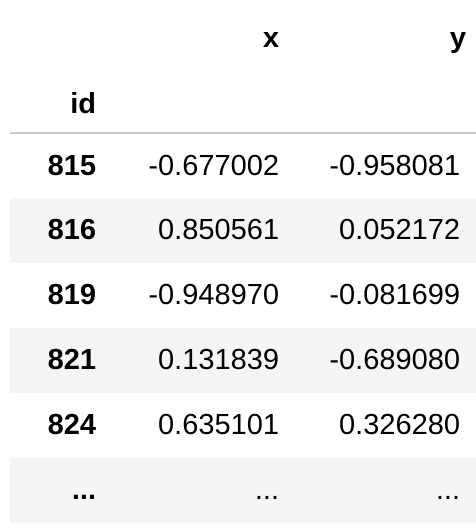 Image resolution: width=476 pixels, height=528 pixels. I want to click on table-row: 816 0.850561 0.052172, so click(243, 230).